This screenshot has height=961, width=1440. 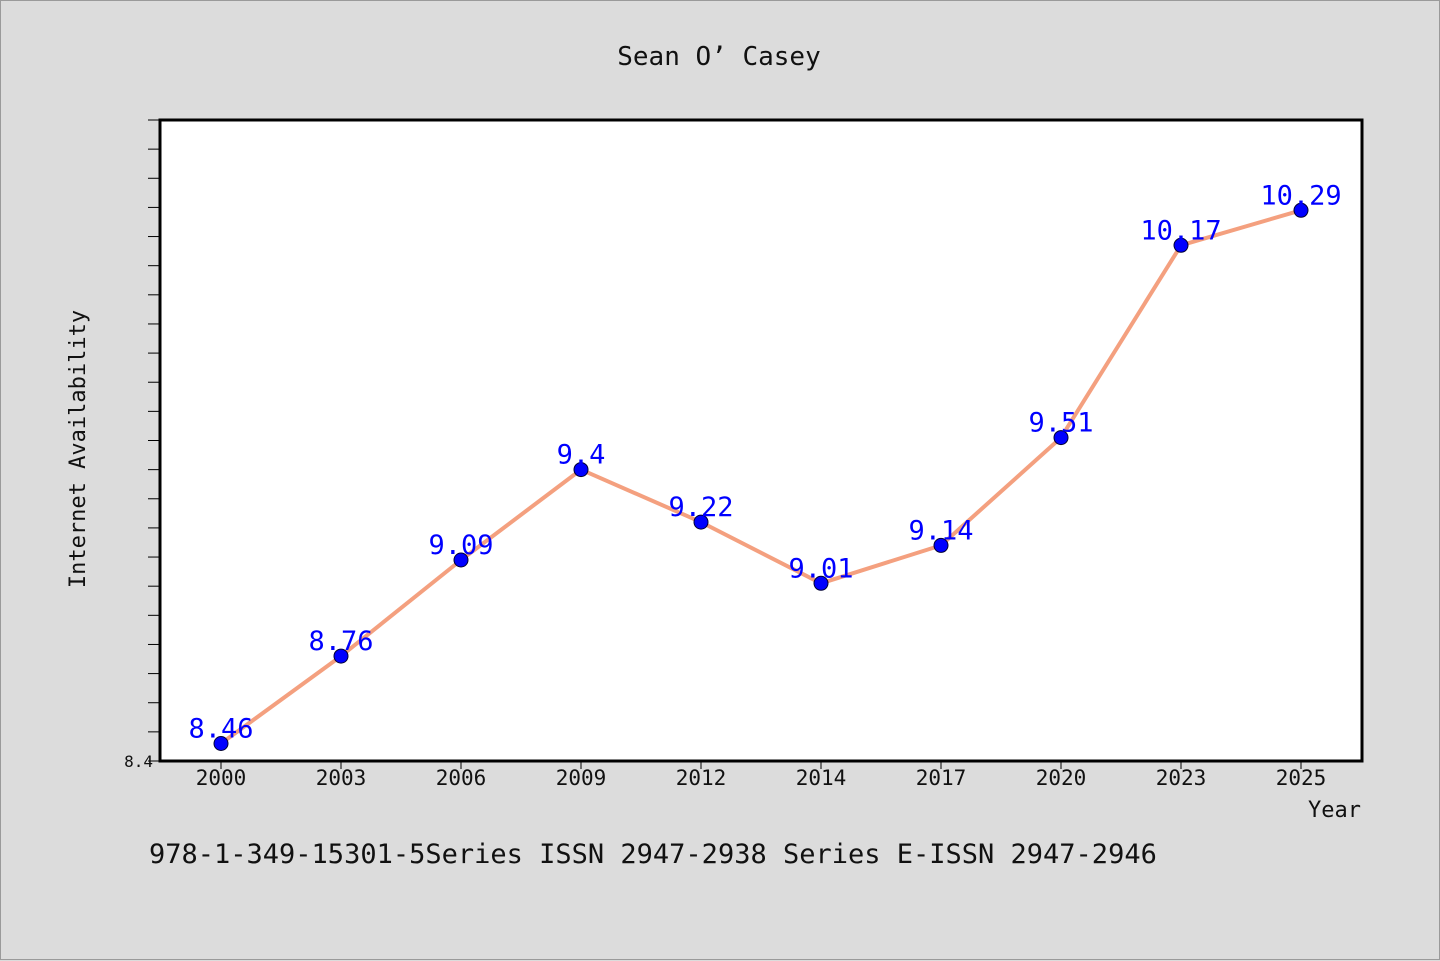 I want to click on x-tick-label: 2003, so click(x=341, y=778).